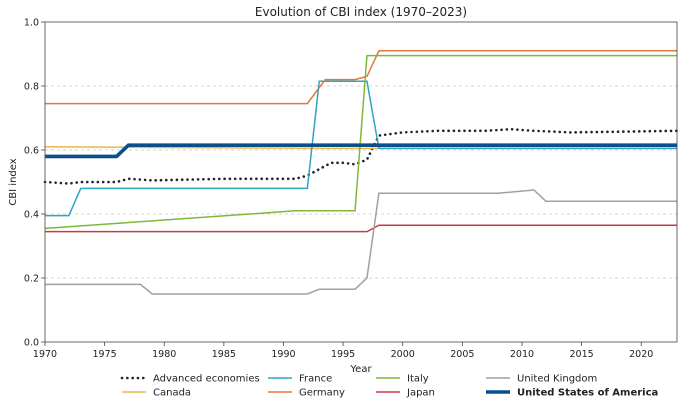 Image resolution: width=700 pixels, height=405 pixels. What do you see at coordinates (31, 23) in the screenshot?
I see `y-tick-label: 1.0` at bounding box center [31, 23].